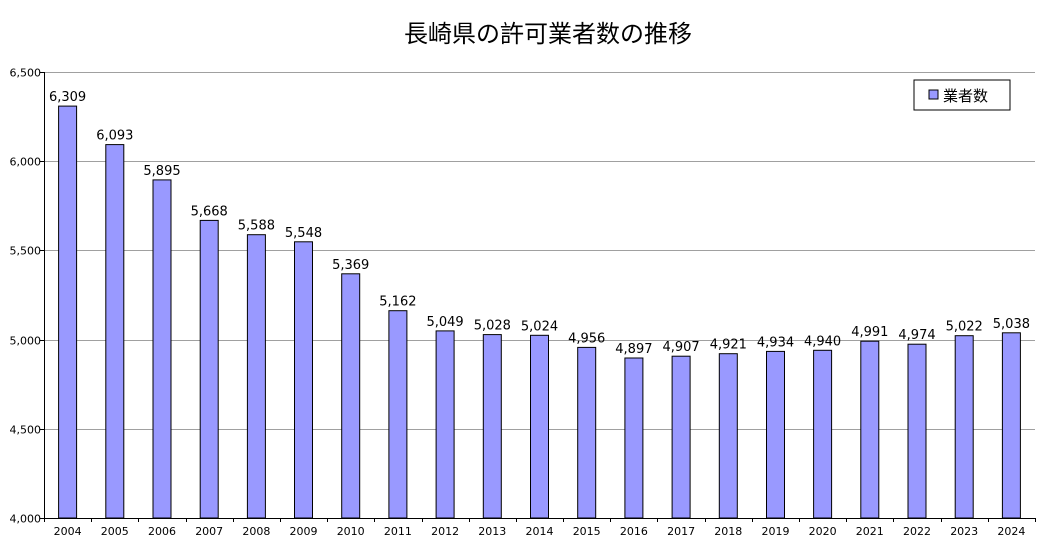  Describe the element at coordinates (26, 296) in the screenshot. I see `y-tick-labels: 4,000 4,500 5,000 5,500 6,000 6,500` at that location.